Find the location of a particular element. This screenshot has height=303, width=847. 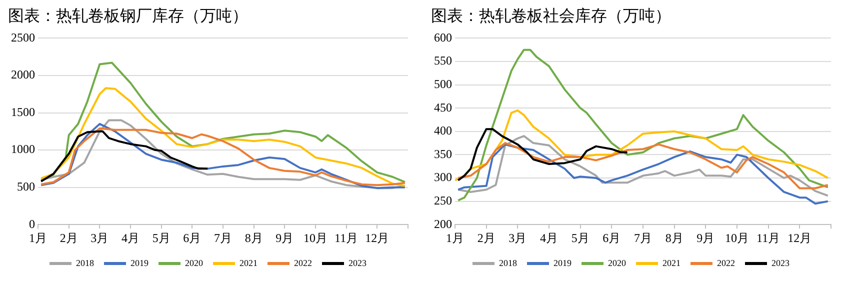

y-tick-label: 200 is located at coordinates (443, 223).